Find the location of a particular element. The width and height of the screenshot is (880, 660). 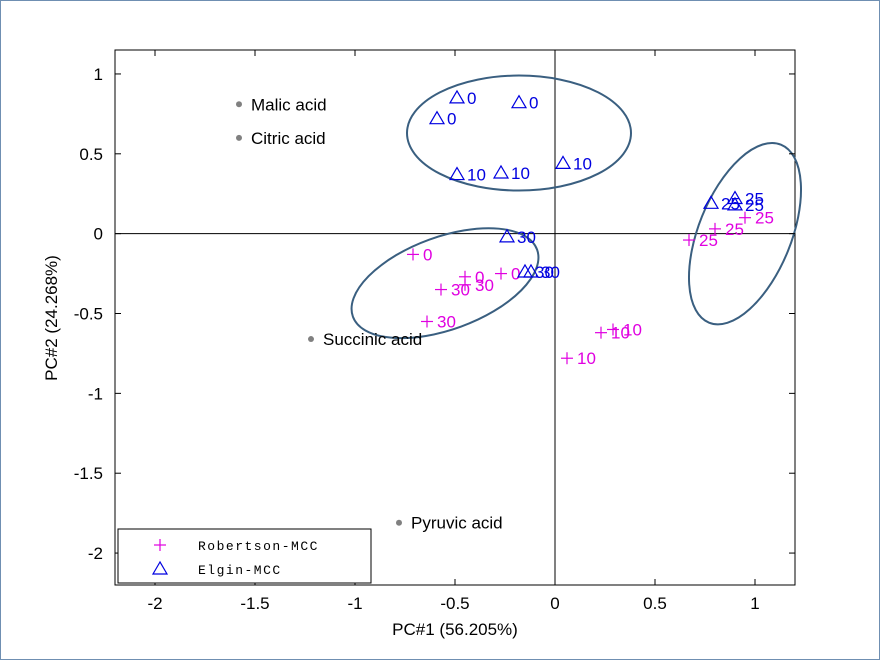

y-tick-label: 0 is located at coordinates (98, 234).